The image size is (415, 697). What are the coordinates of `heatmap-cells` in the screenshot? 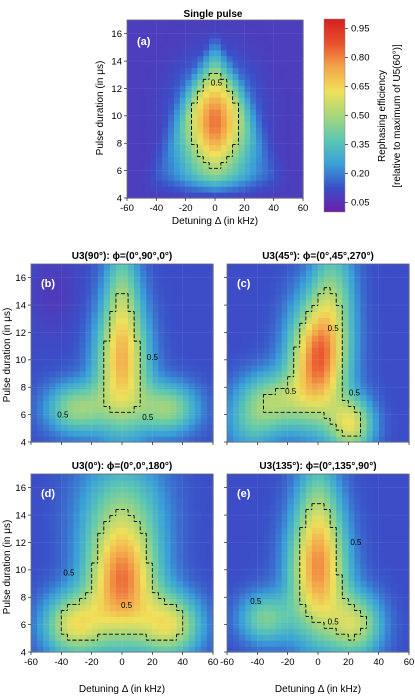 It's located at (215, 109).